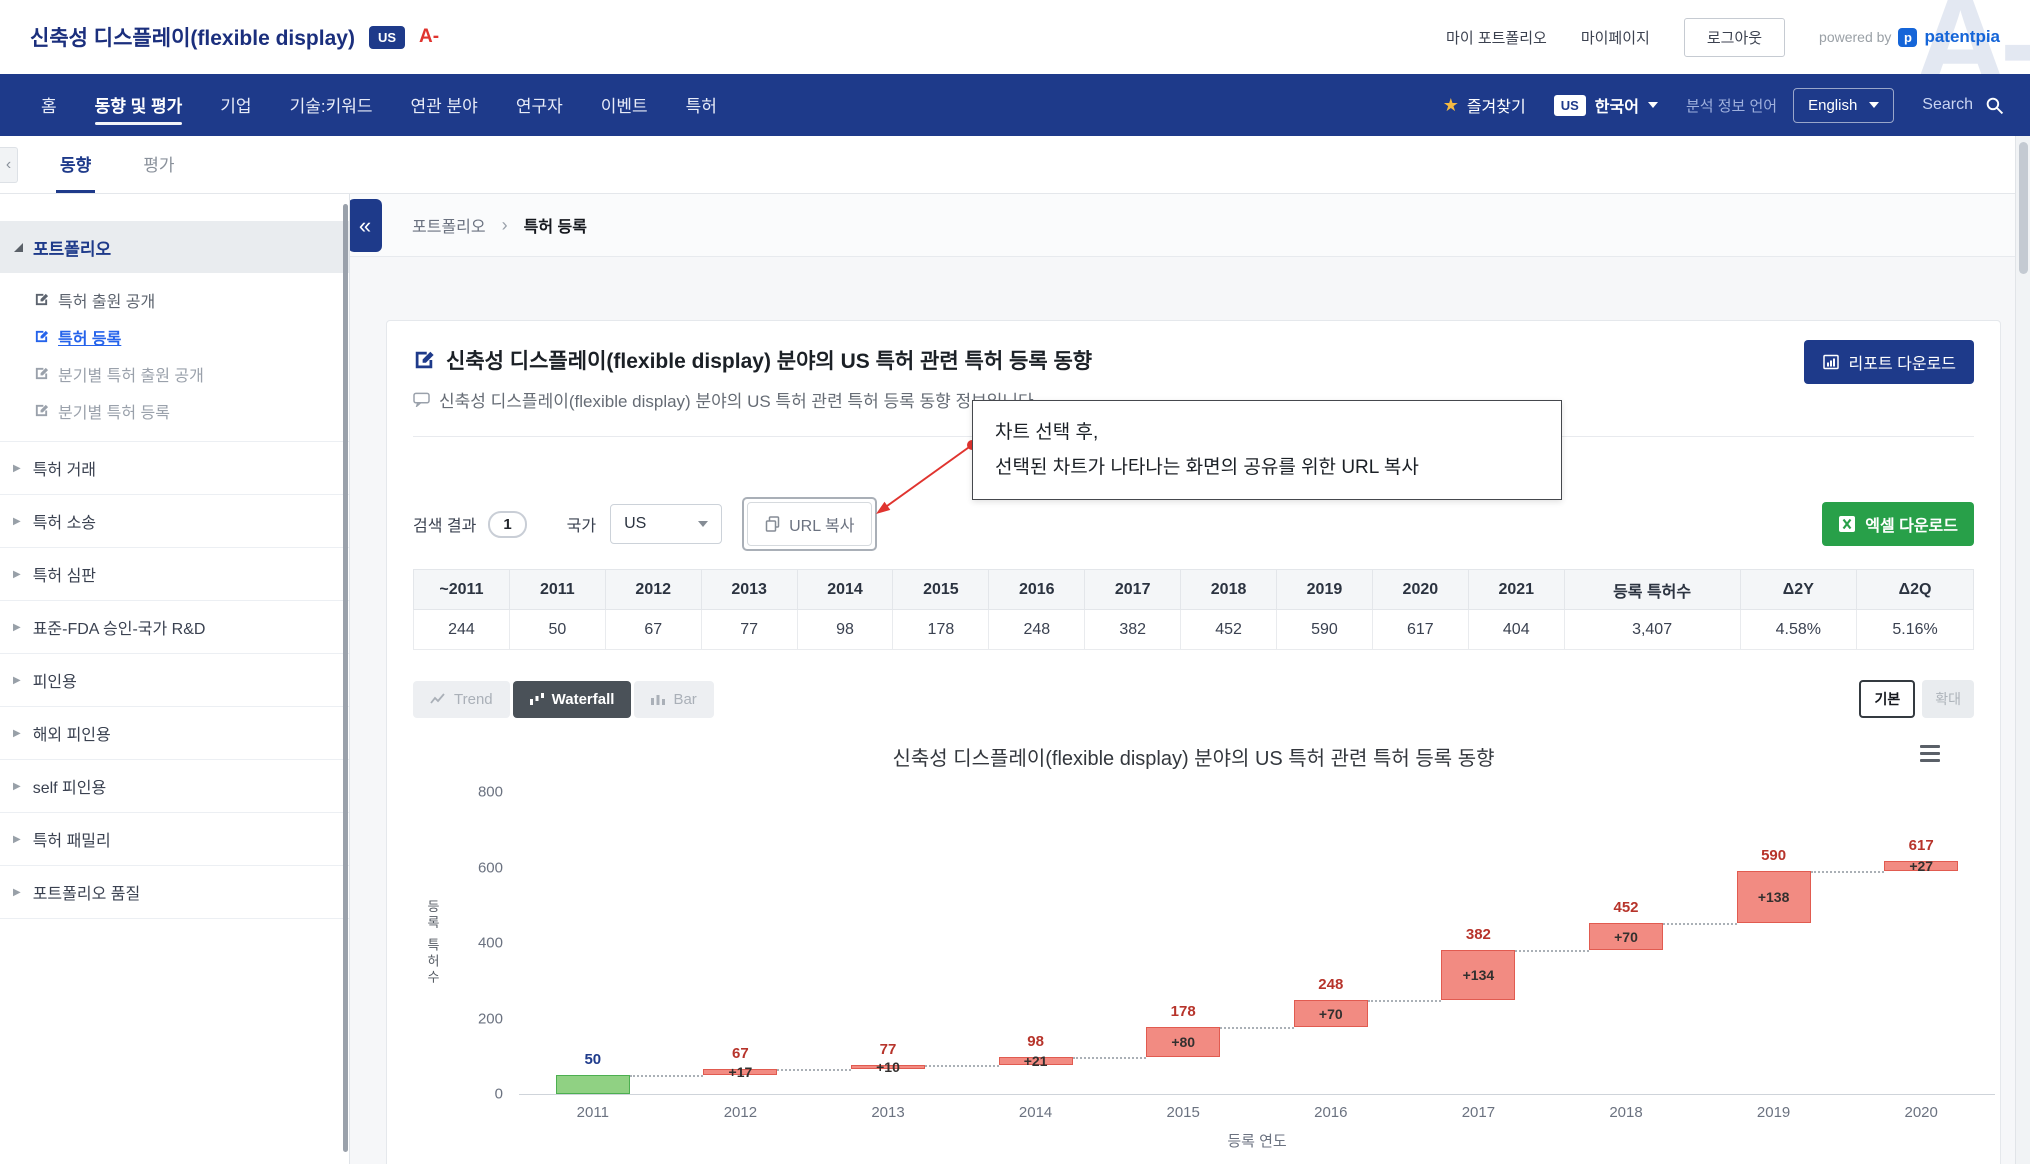 Image resolution: width=2030 pixels, height=1164 pixels. Describe the element at coordinates (1478, 975) in the screenshot. I see `waterfall-bar-2017: +134` at that location.